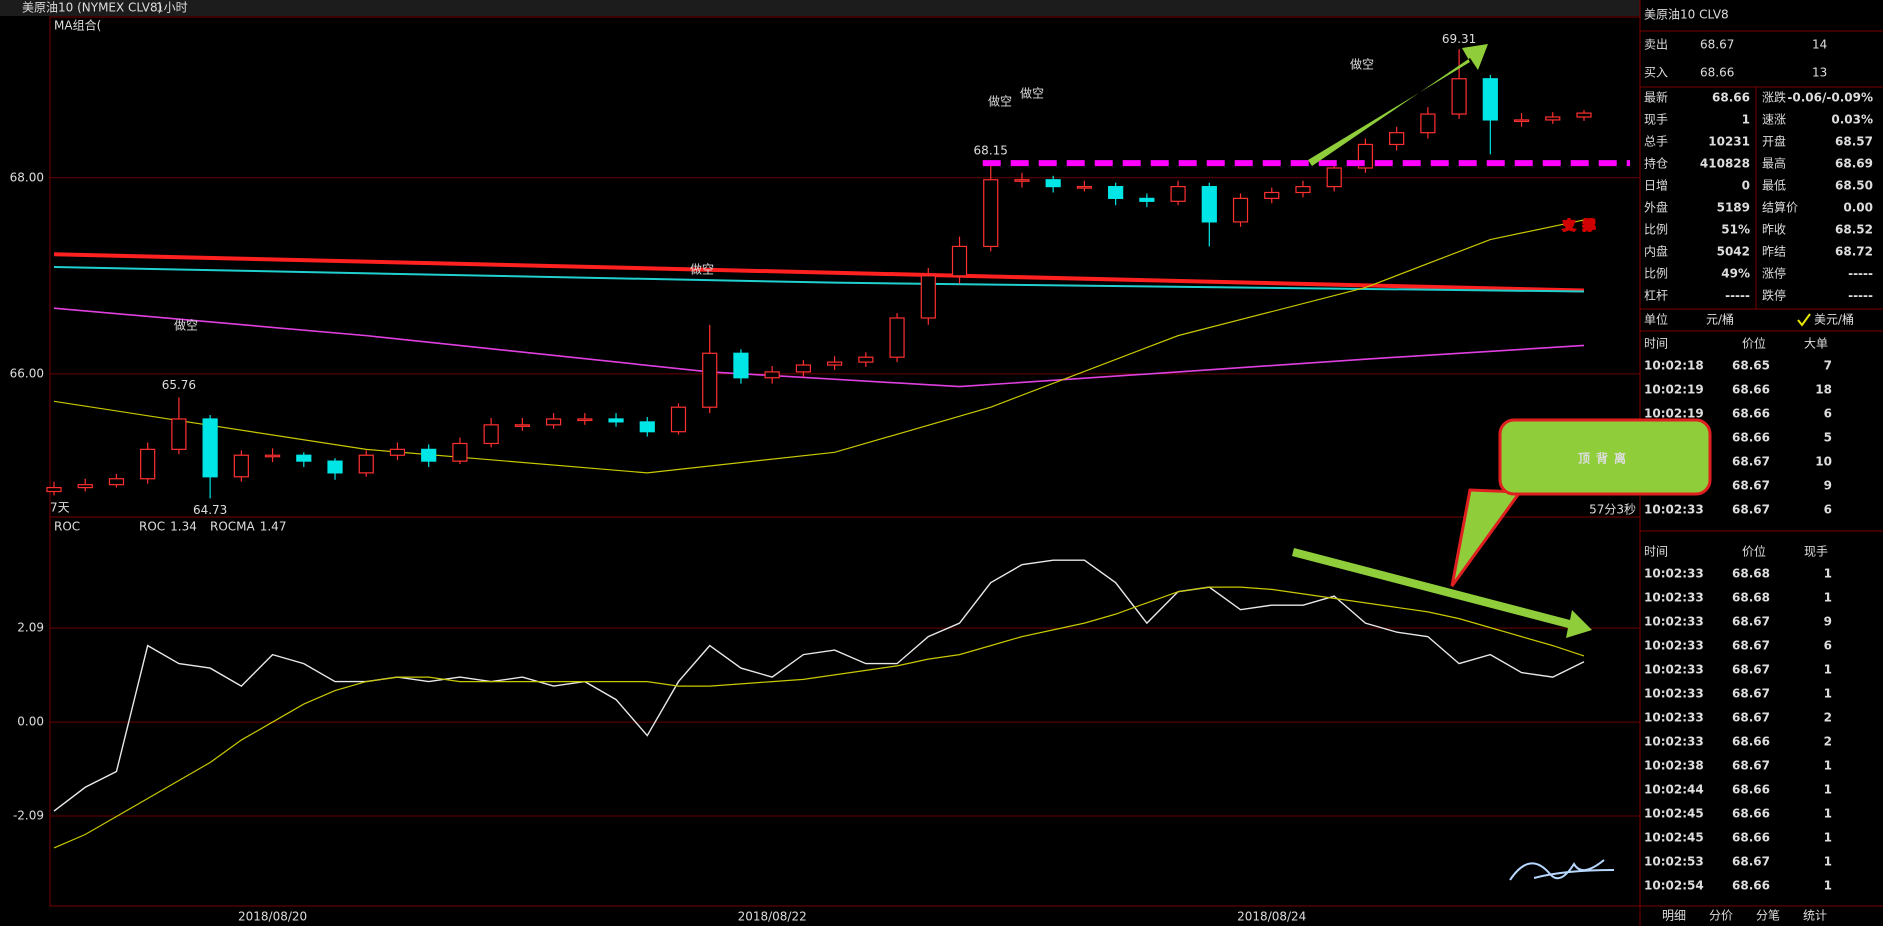 The height and width of the screenshot is (926, 1883). What do you see at coordinates (1562, 870) in the screenshot?
I see `signature` at bounding box center [1562, 870].